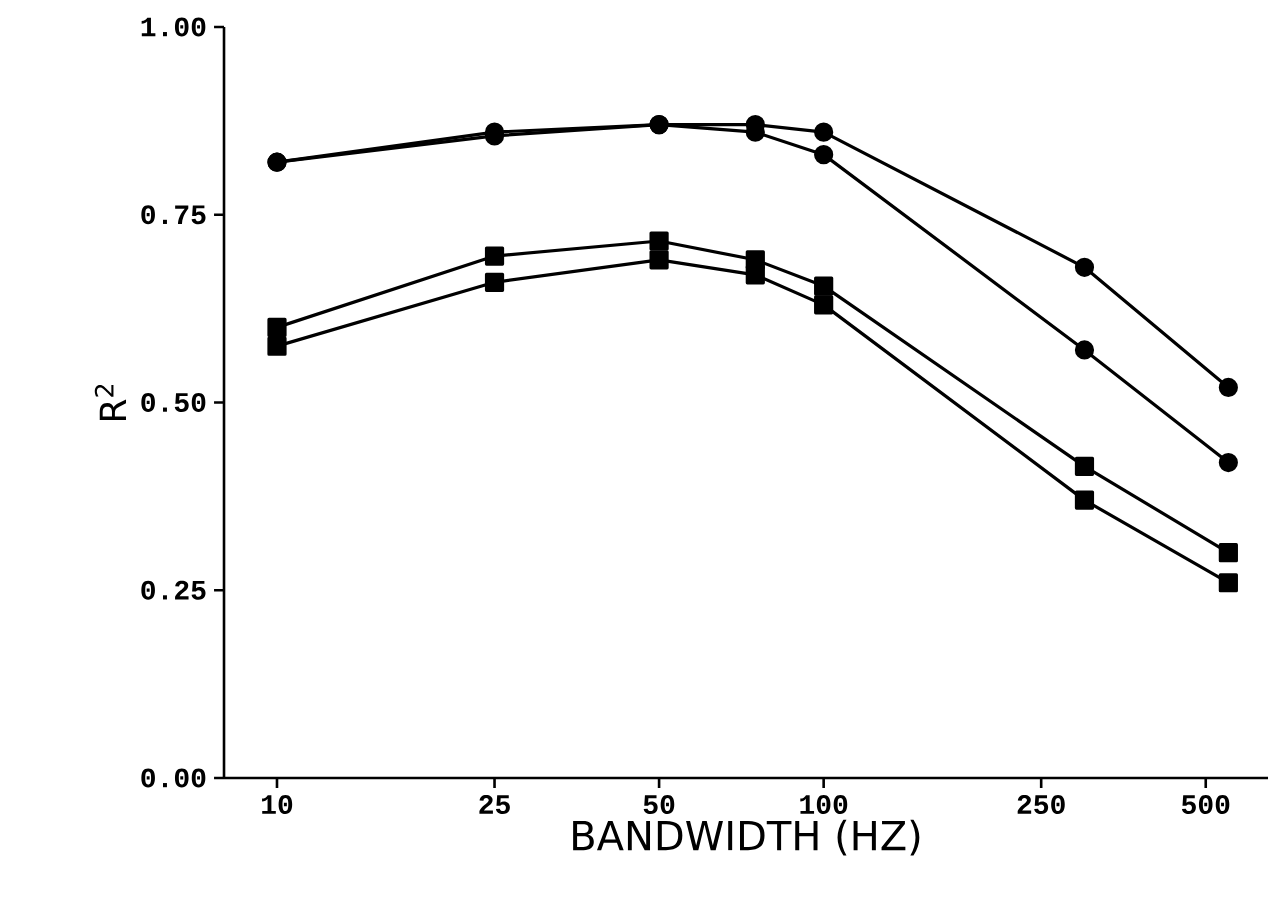 The image size is (1269, 903). What do you see at coordinates (173, 27) in the screenshot?
I see `y-tick-label: 1.00` at bounding box center [173, 27].